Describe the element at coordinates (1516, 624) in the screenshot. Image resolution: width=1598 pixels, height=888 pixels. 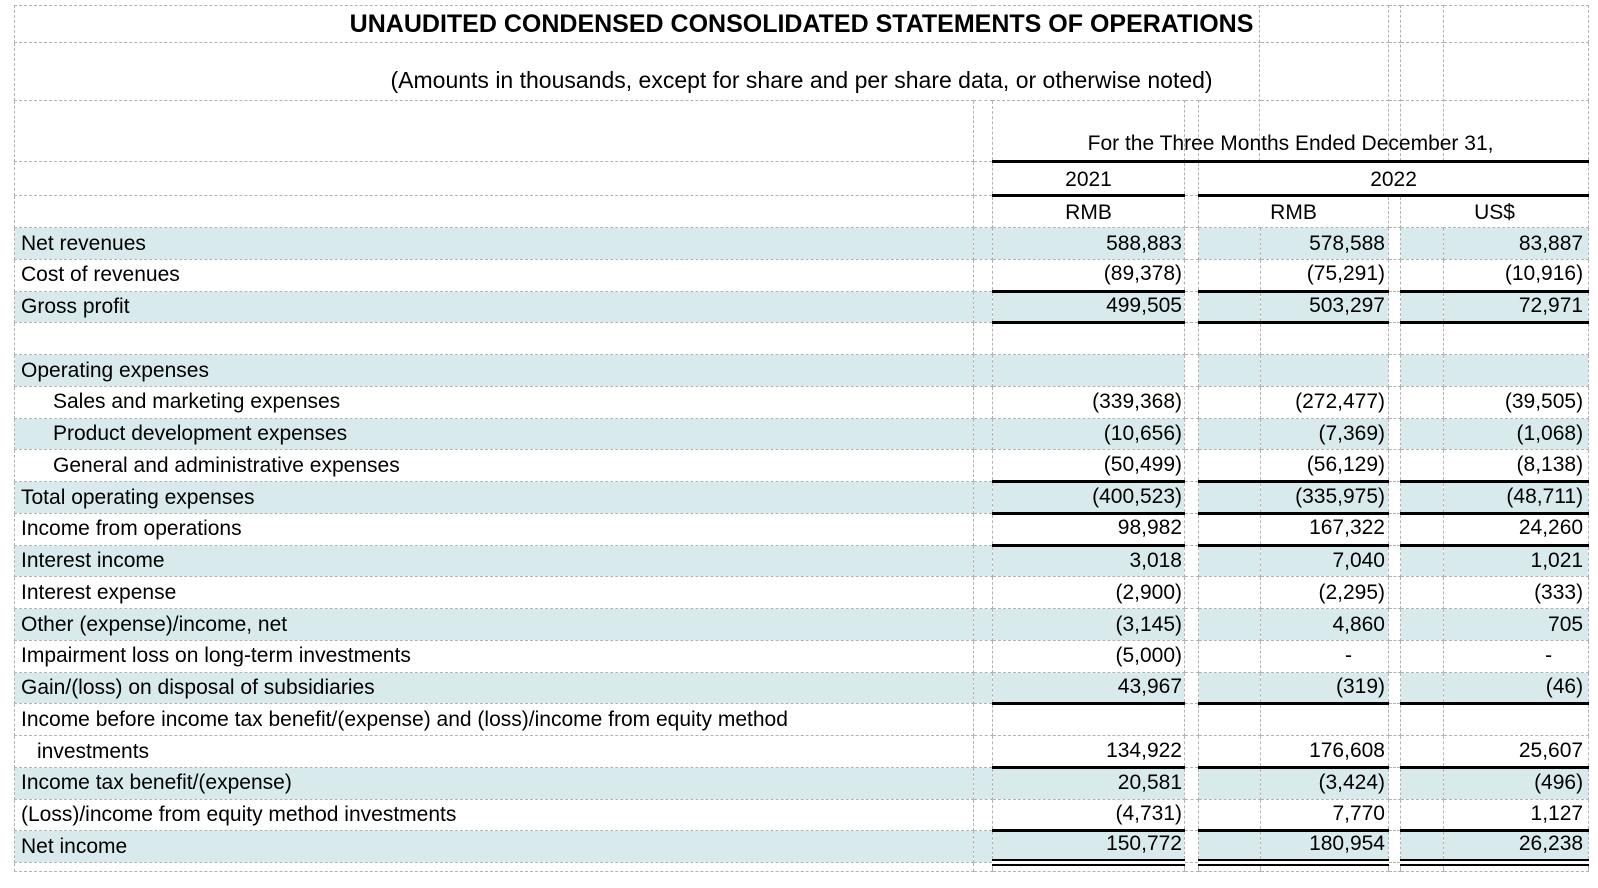
I see `value-cell-2022-usd: 705` at that location.